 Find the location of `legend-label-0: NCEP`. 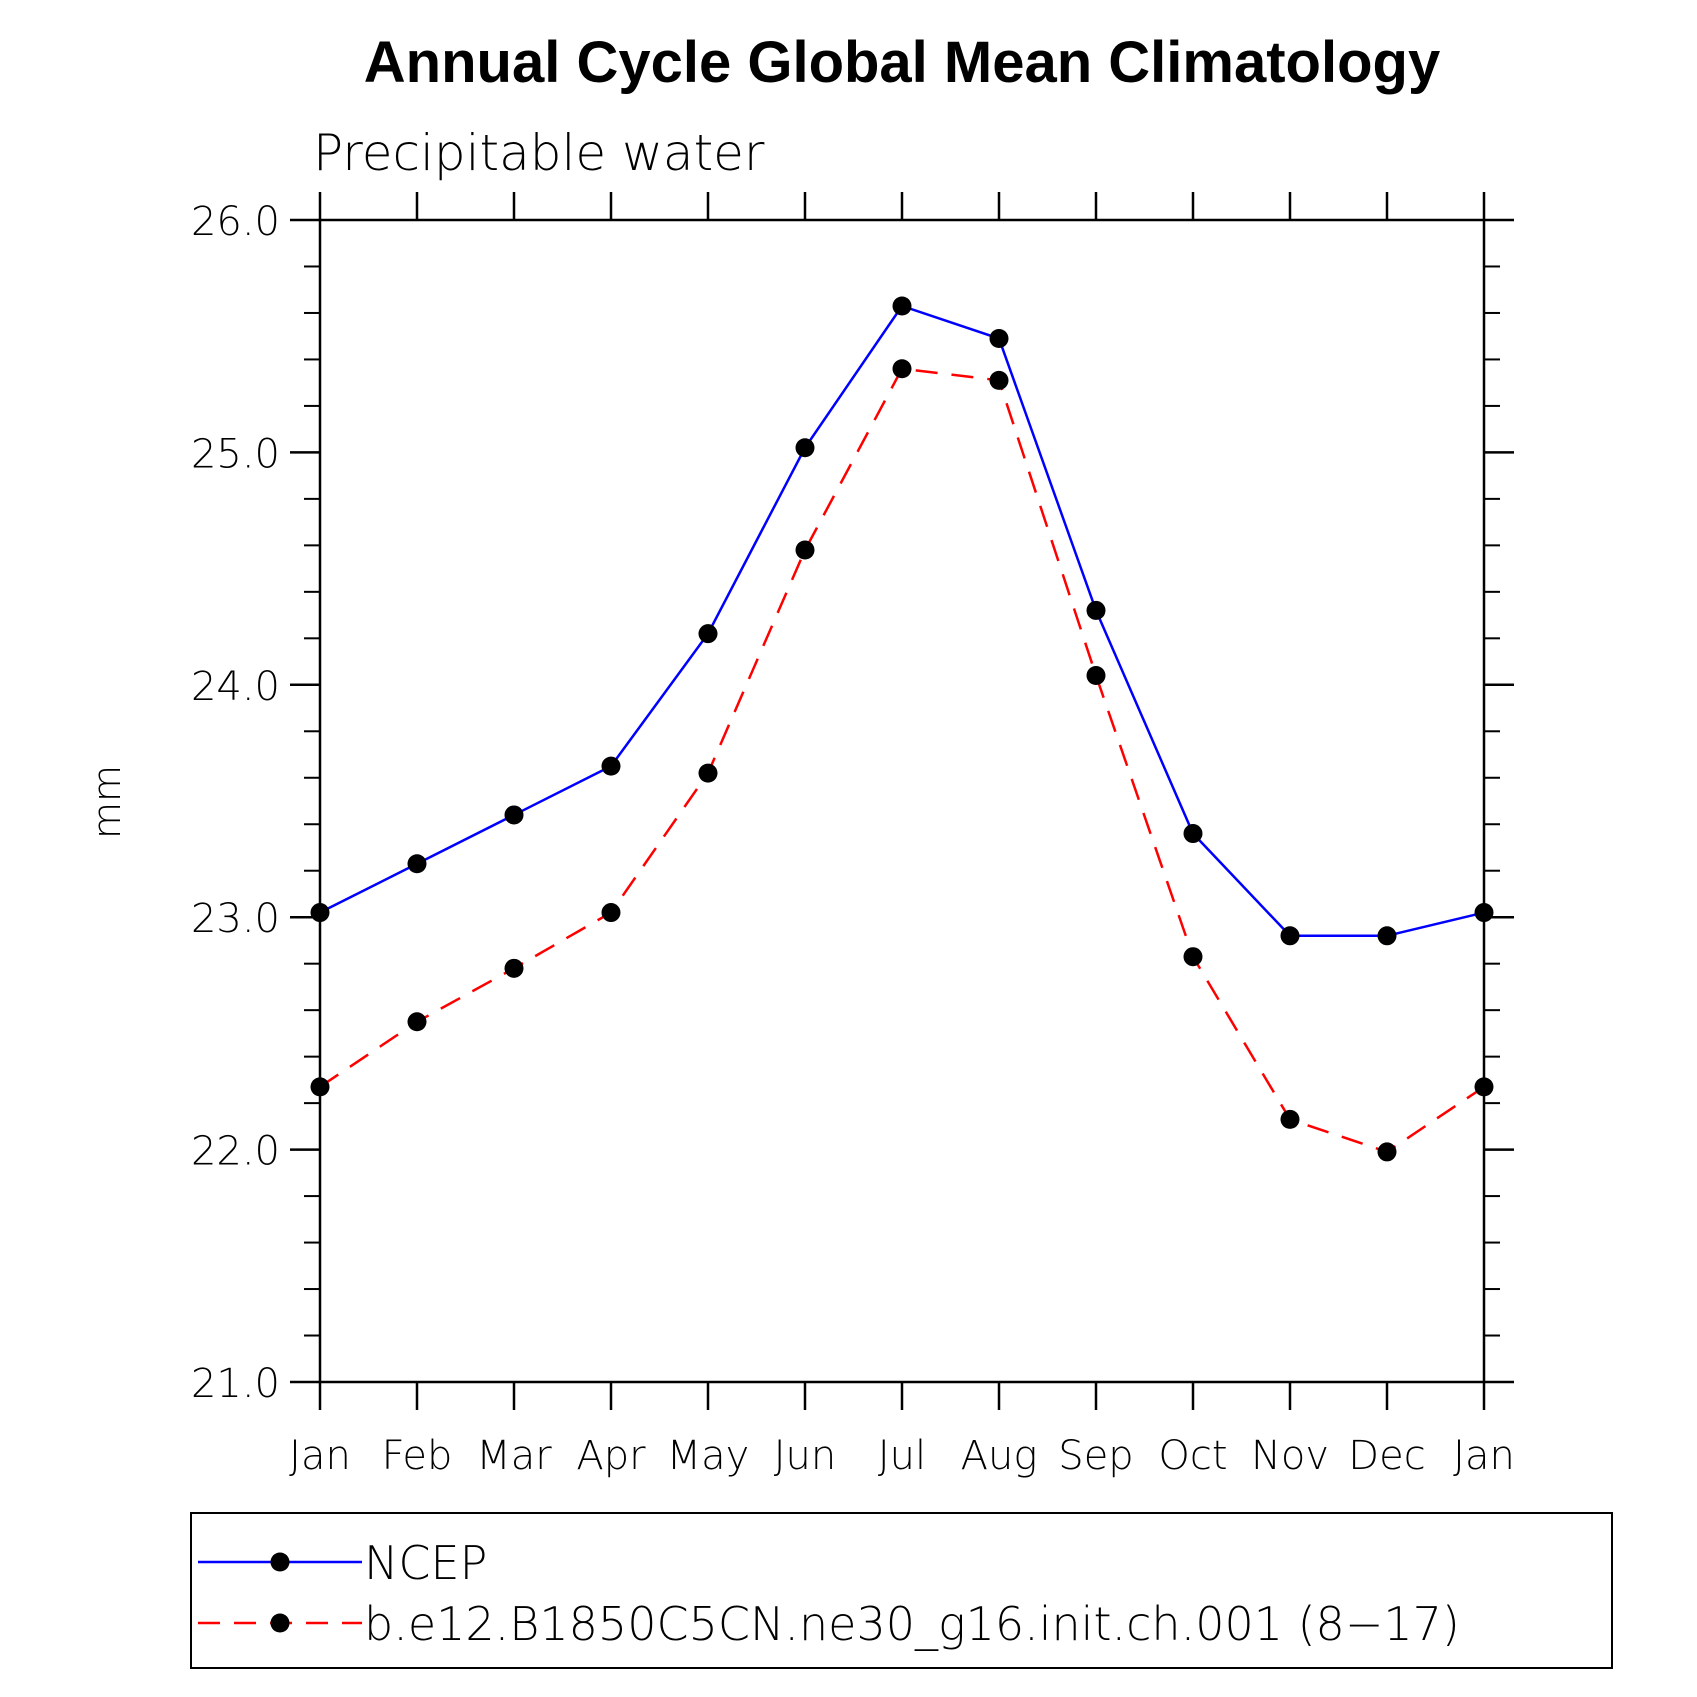

legend-label-0: NCEP is located at coordinates (425, 1563).